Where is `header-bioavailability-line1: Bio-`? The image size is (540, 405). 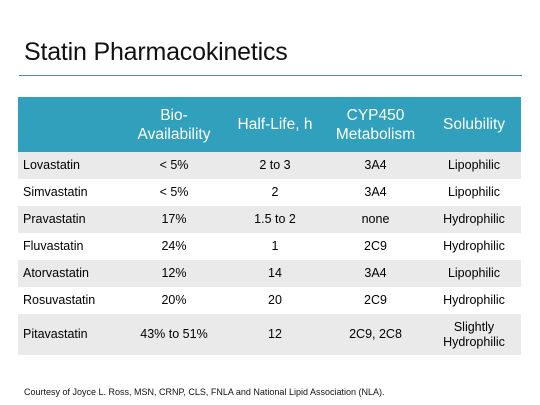
header-bioavailability-line1: Bio- is located at coordinates (174, 115).